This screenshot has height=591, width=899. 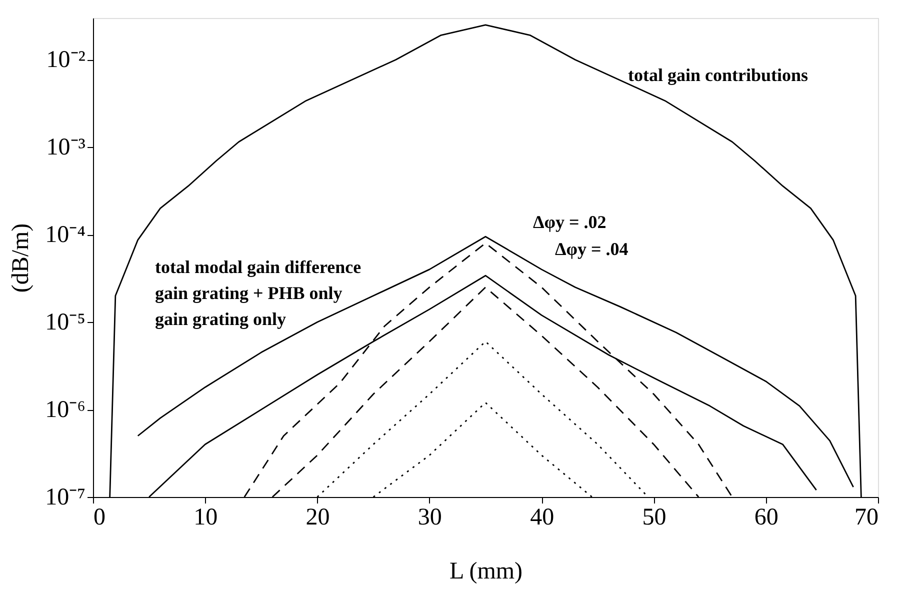 I want to click on x-tick-label: 30, so click(x=430, y=517).